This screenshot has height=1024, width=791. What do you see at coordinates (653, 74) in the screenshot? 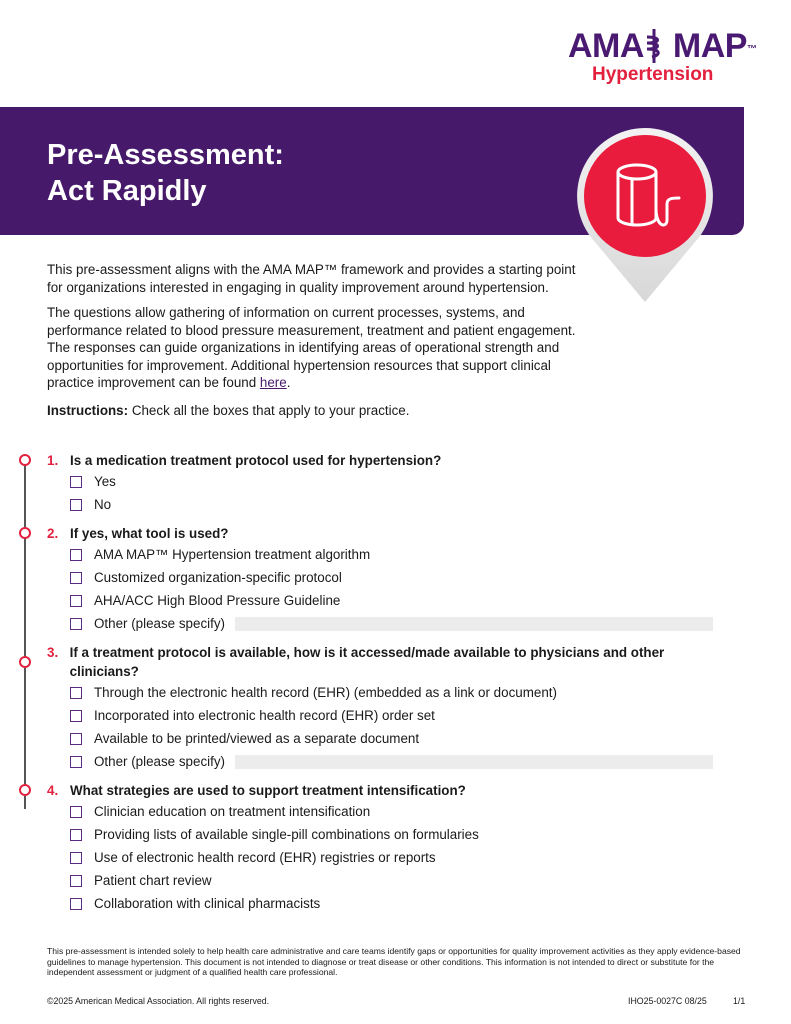
I see `logo-subtitle: Hypertension` at bounding box center [653, 74].